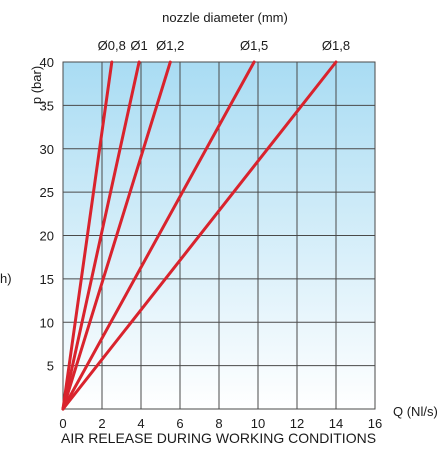 This screenshot has width=448, height=455. What do you see at coordinates (47, 62) in the screenshot?
I see `y-tick-40: 40` at bounding box center [47, 62].